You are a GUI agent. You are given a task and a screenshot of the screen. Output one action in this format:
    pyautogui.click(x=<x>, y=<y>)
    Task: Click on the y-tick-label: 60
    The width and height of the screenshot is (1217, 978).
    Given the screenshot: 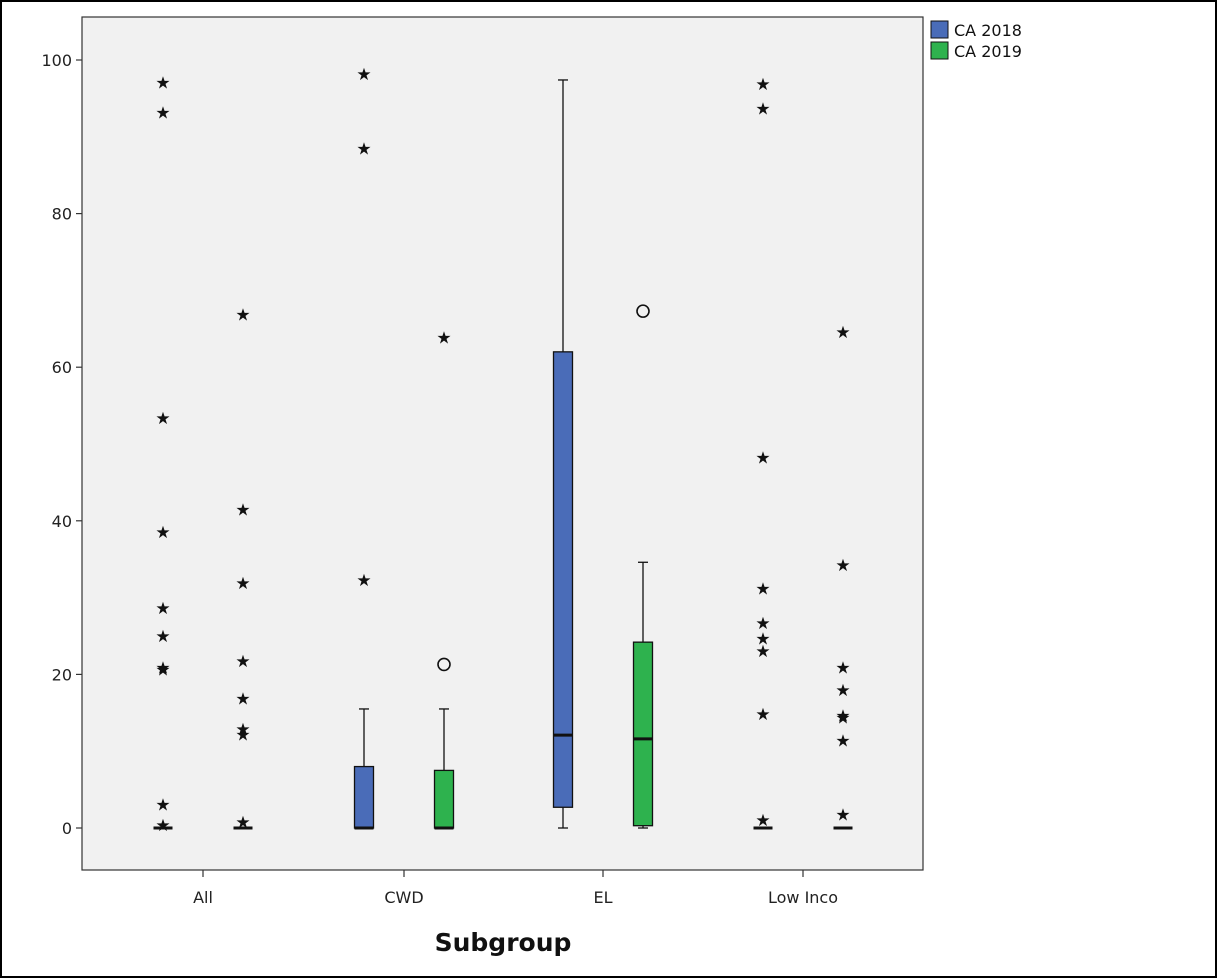 What is the action you would take?
    pyautogui.click(x=62, y=367)
    